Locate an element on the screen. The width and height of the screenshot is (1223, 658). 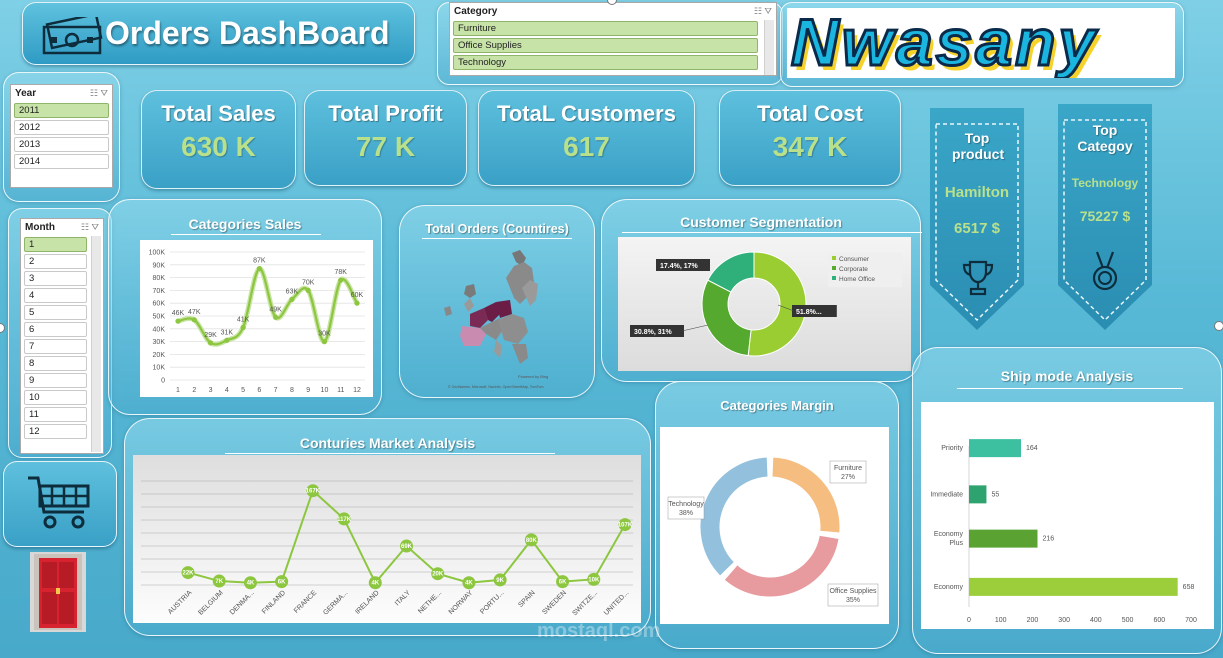
slicer-item-month-2: 2 is located at coordinates (55, 261).